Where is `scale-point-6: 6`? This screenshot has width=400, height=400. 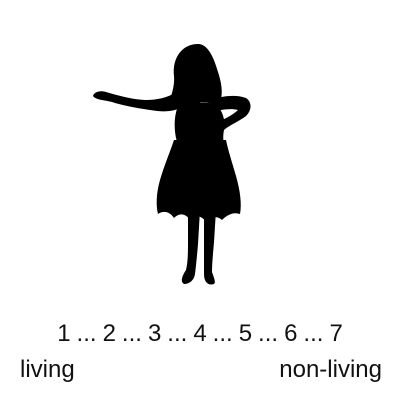 scale-point-6: 6 is located at coordinates (291, 333).